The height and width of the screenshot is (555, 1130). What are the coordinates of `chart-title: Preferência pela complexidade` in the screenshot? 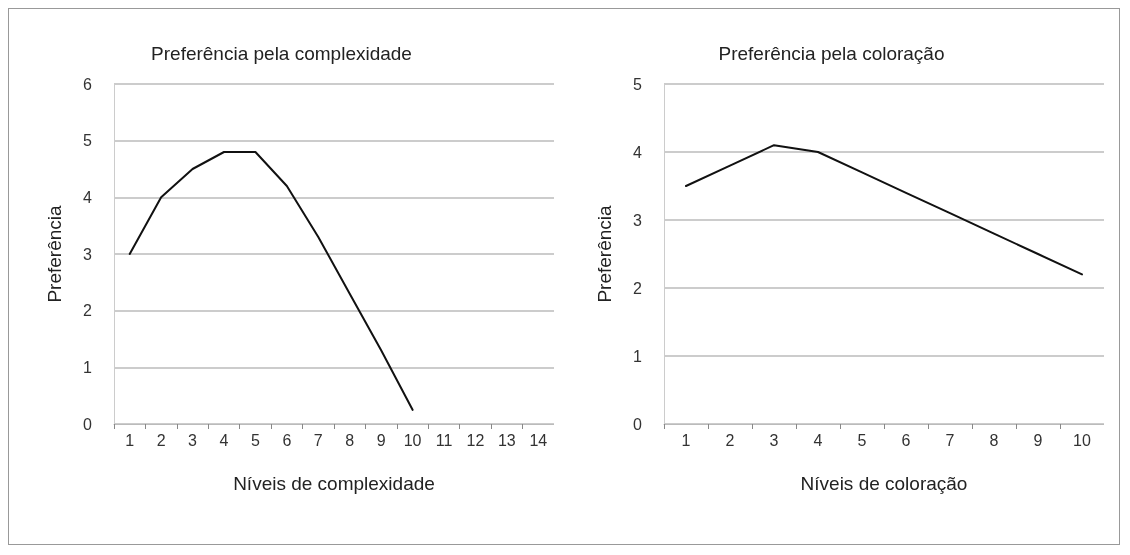 It's located at (281, 53).